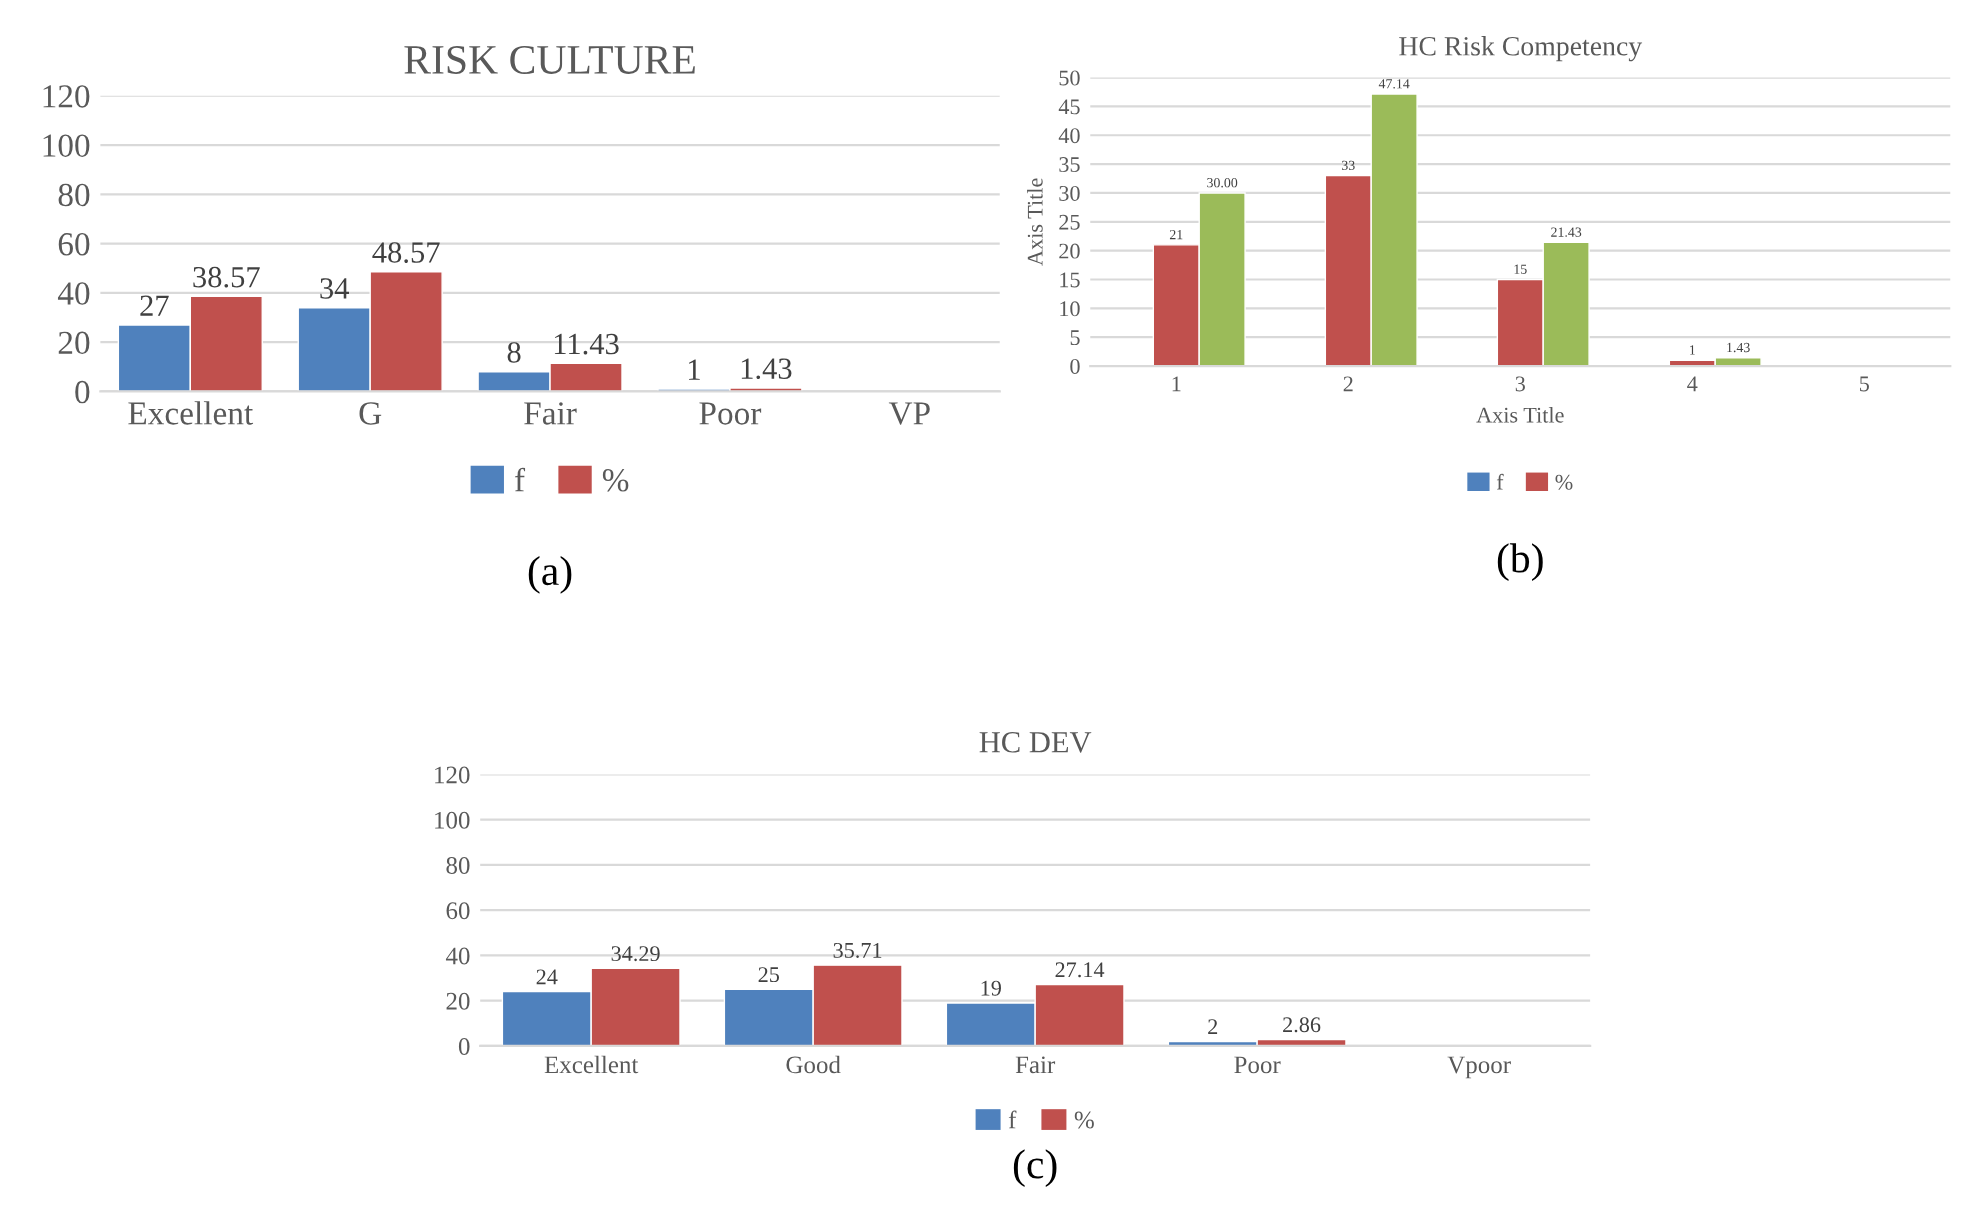 This screenshot has height=1212, width=1968. What do you see at coordinates (1069, 78) in the screenshot?
I see `y-tick-label: 50` at bounding box center [1069, 78].